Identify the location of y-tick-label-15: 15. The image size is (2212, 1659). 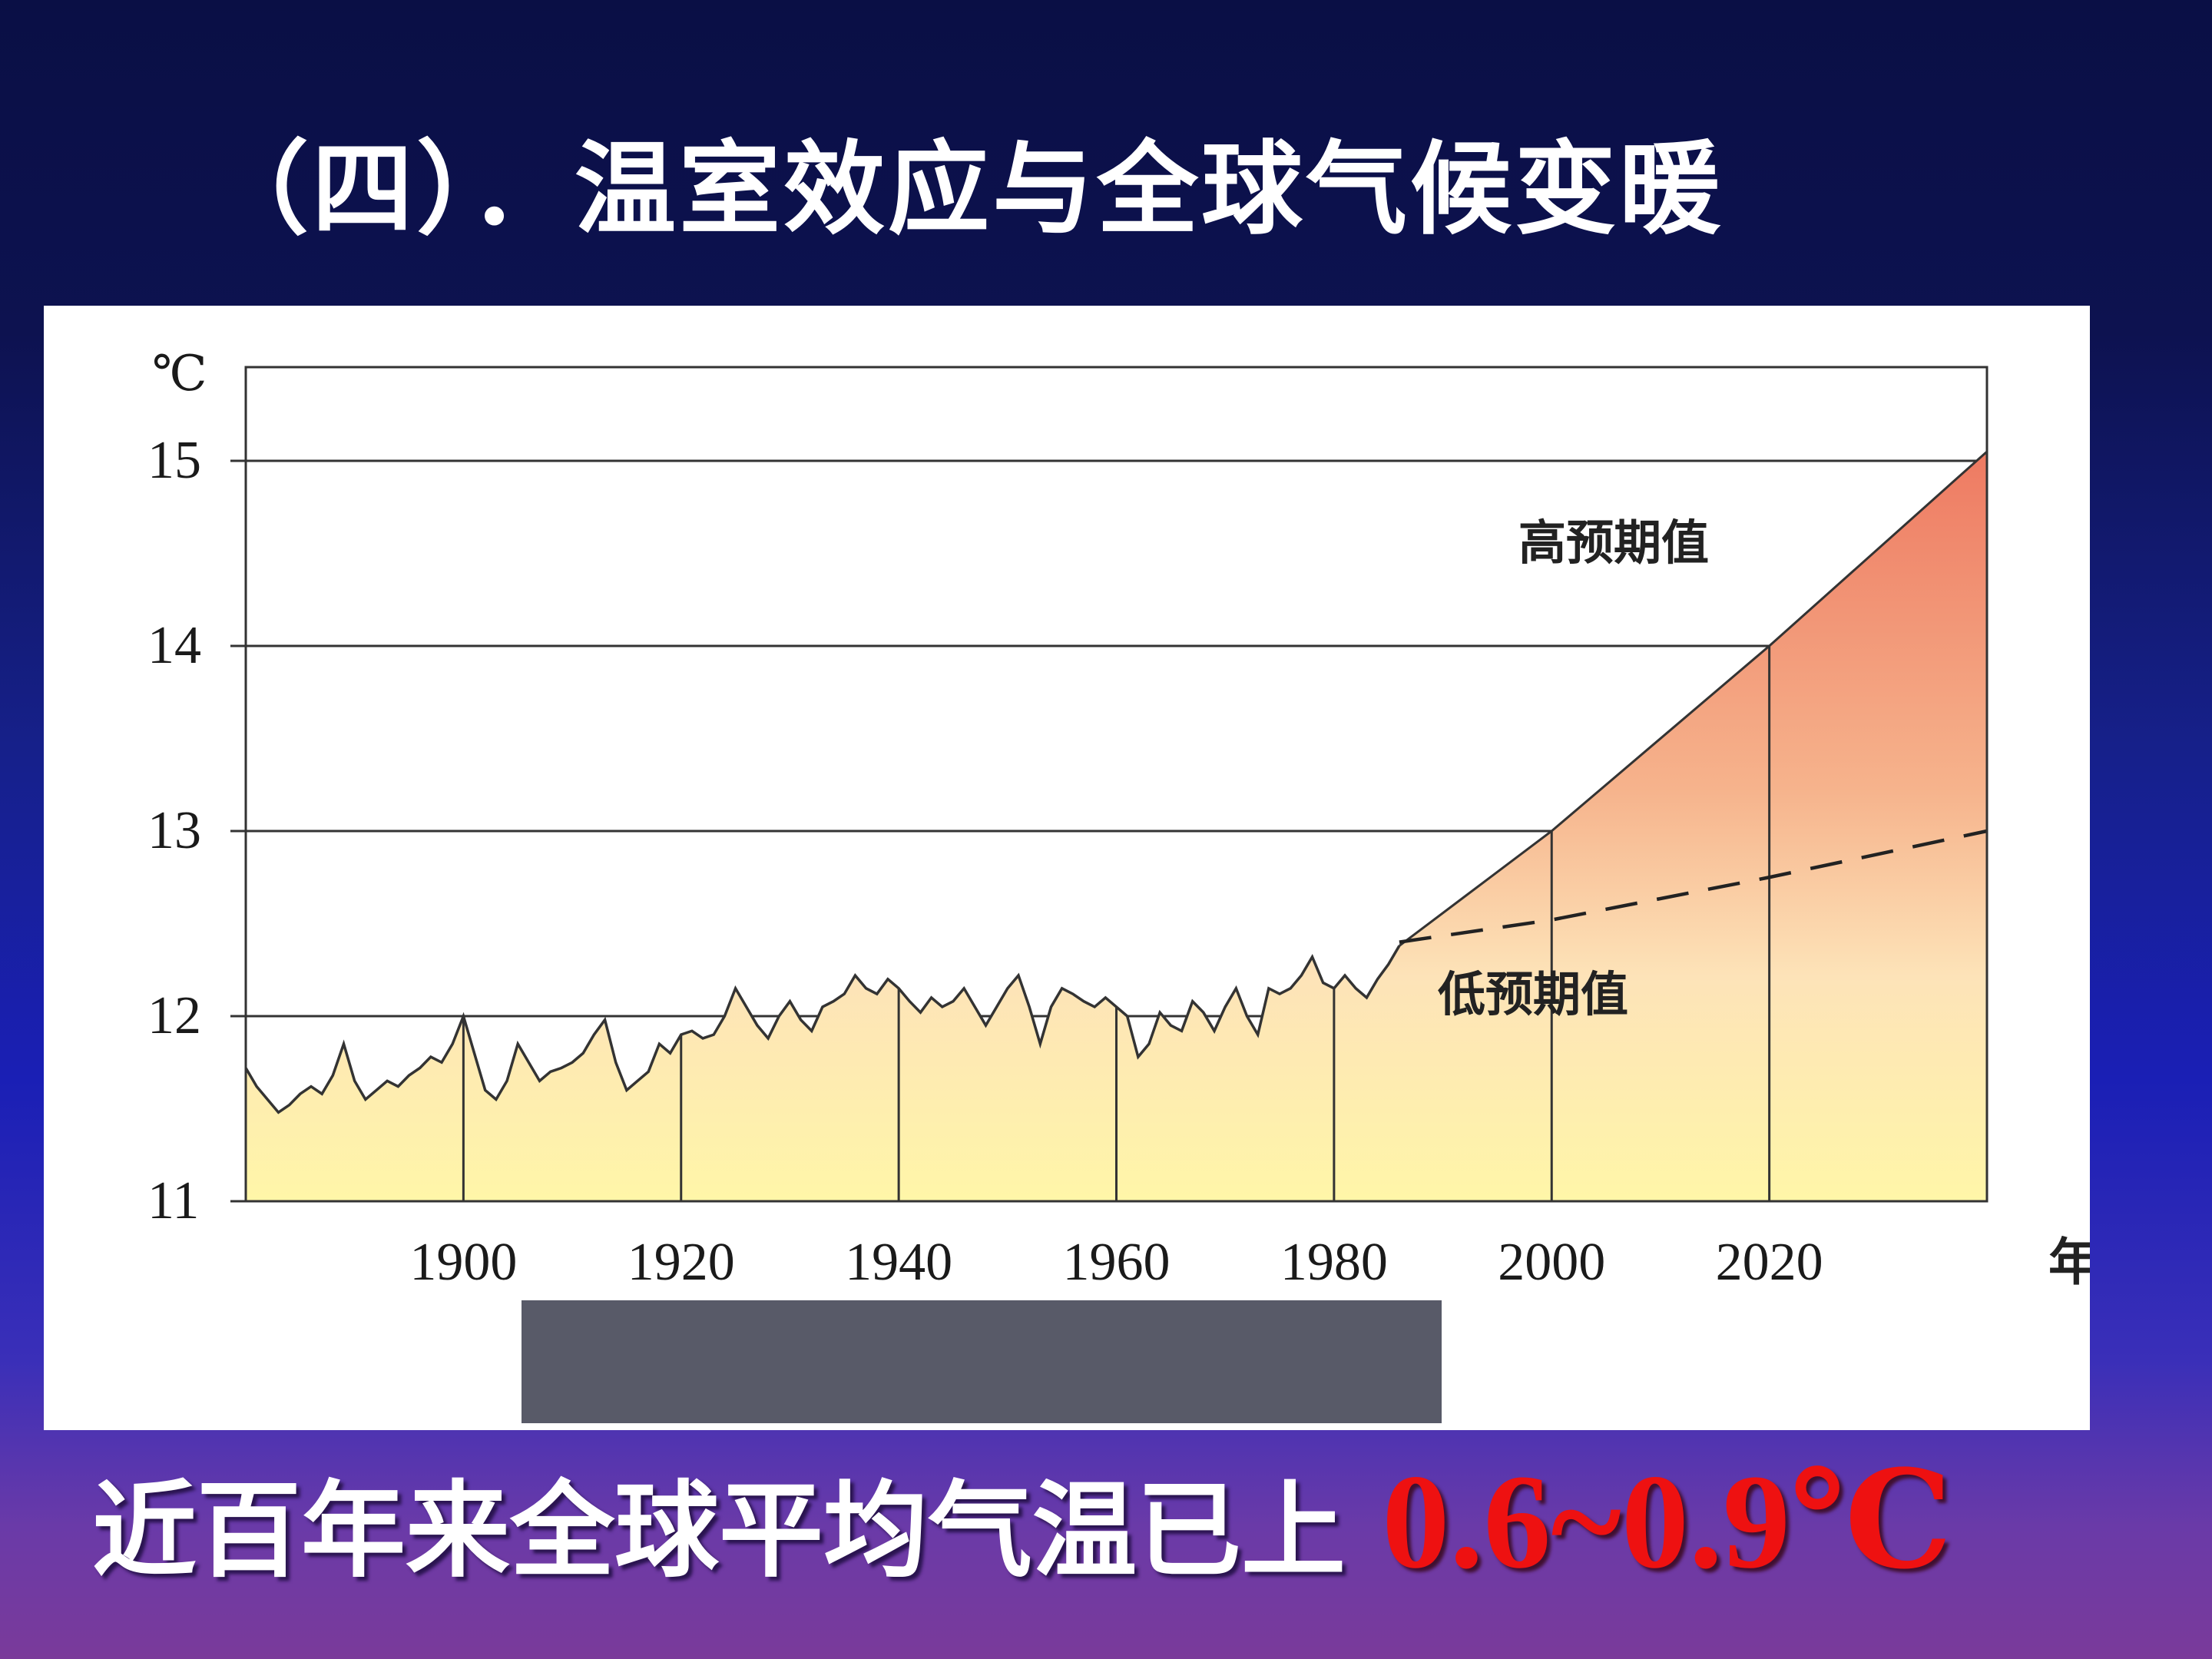
(174, 460).